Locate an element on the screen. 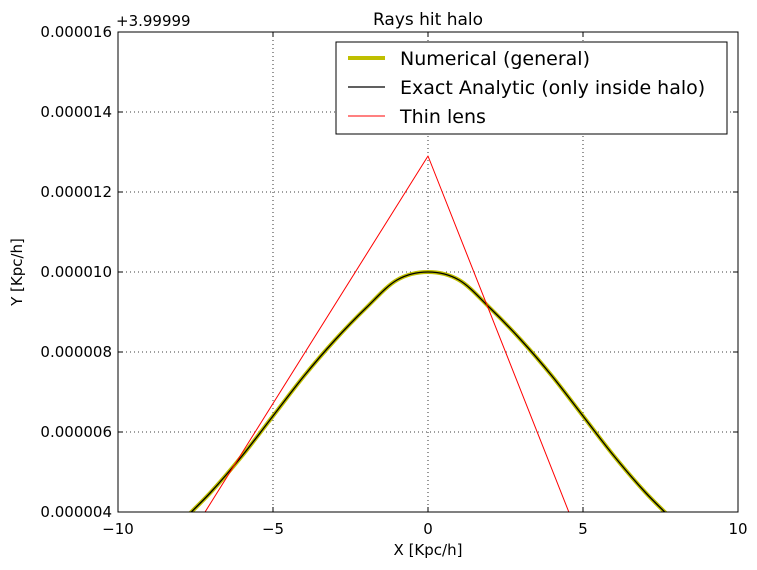 The width and height of the screenshot is (757, 570). y-tick-label: 0.000008 is located at coordinates (76, 352).